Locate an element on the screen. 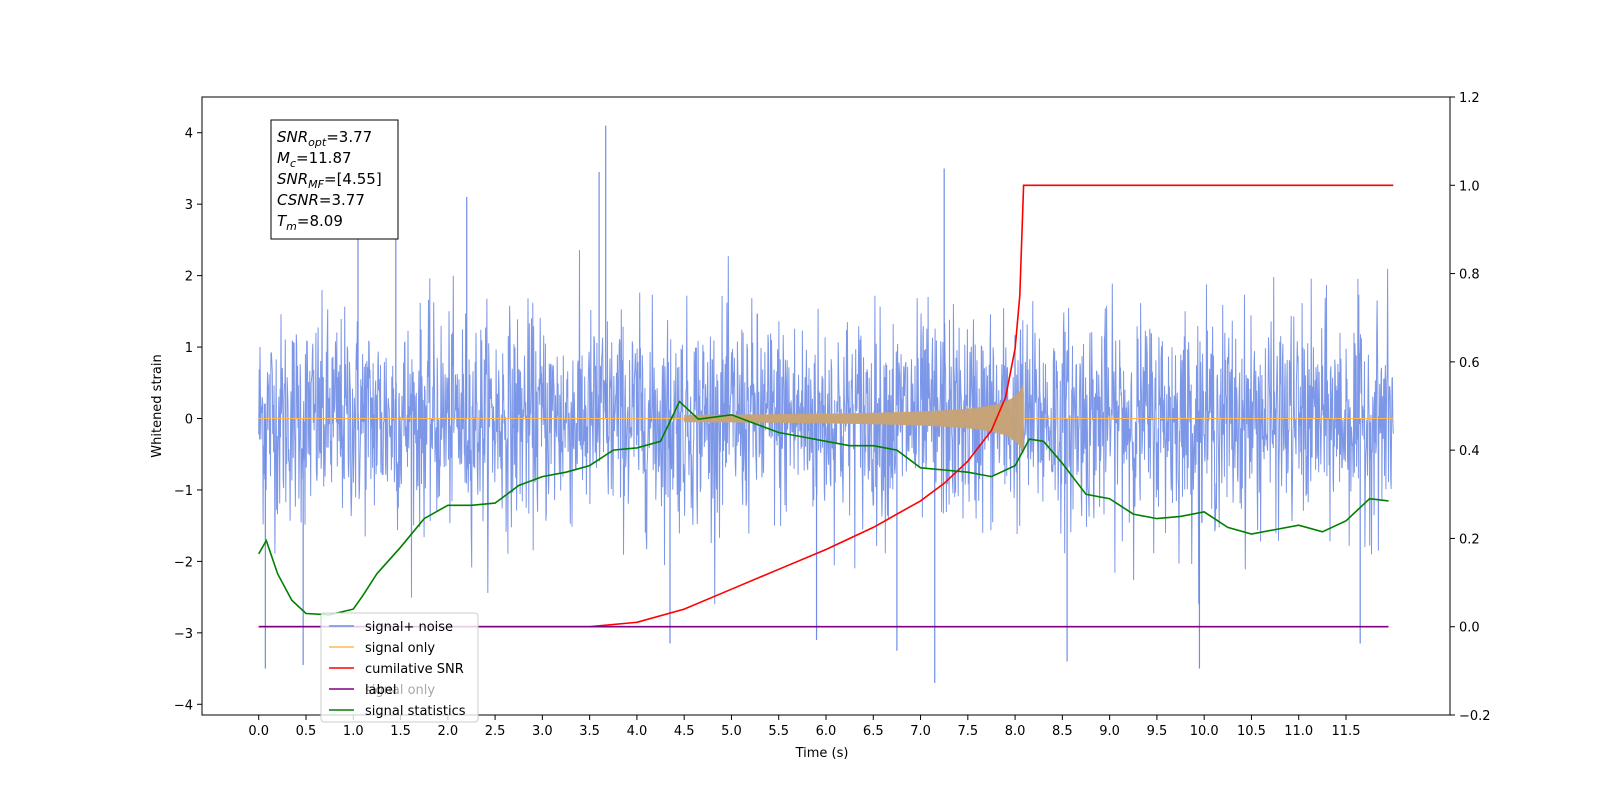 This screenshot has width=1600, height=800. y-tick-label: −3 is located at coordinates (183, 634).